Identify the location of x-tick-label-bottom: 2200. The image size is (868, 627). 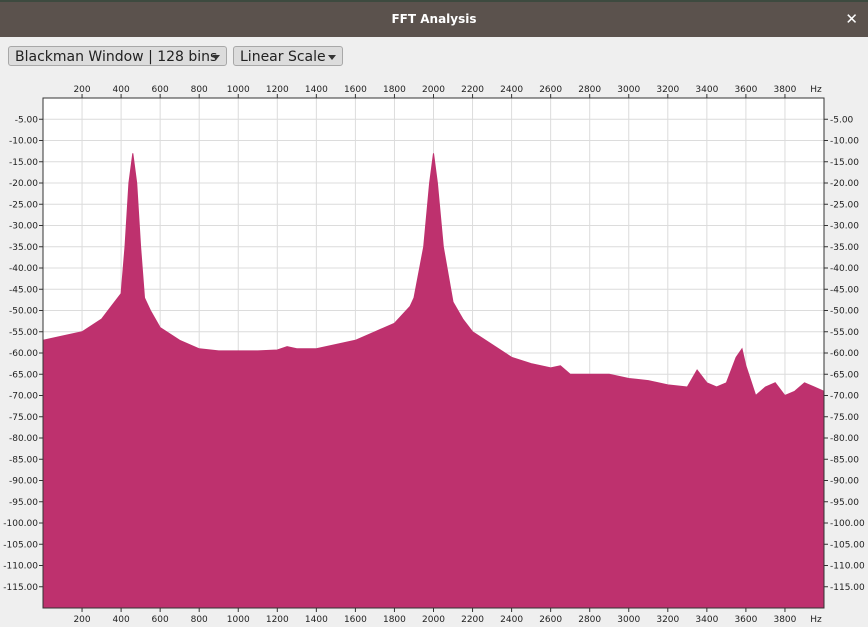
(472, 620).